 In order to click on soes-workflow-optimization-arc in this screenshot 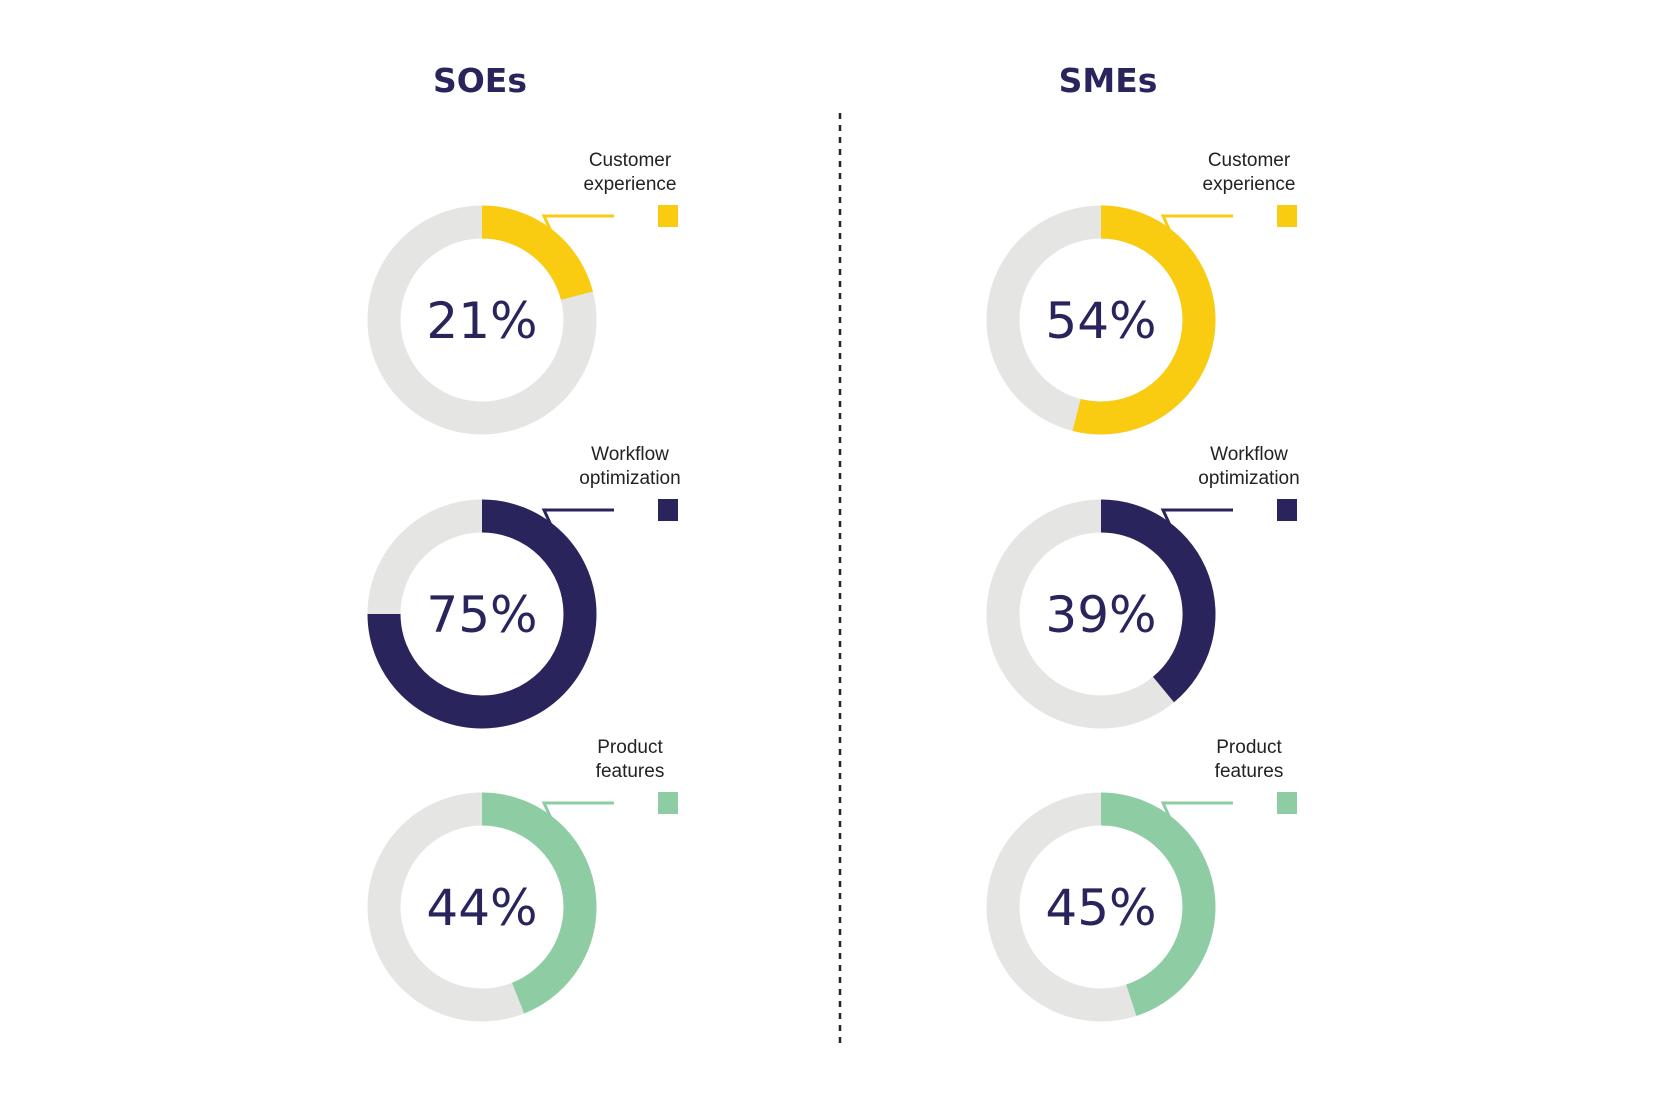, I will do `click(482, 614)`.